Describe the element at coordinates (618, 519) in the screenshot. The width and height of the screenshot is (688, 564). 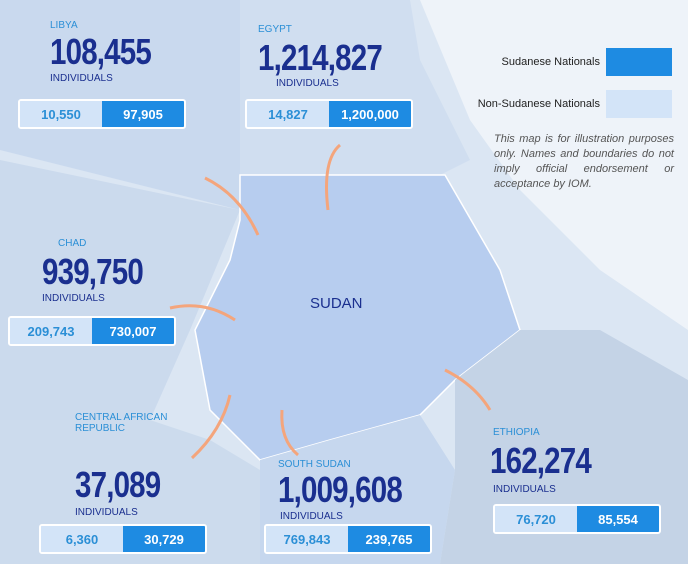
I see `sudanese-count: 85,554` at that location.